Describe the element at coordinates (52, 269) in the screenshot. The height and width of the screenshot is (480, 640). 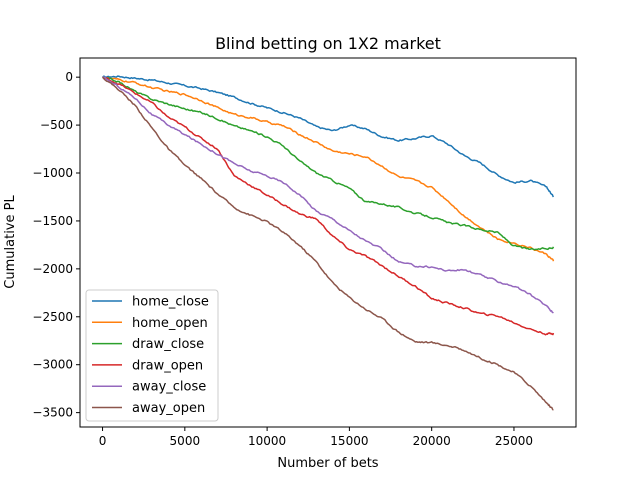
I see `y-tick-label: −2000` at that location.